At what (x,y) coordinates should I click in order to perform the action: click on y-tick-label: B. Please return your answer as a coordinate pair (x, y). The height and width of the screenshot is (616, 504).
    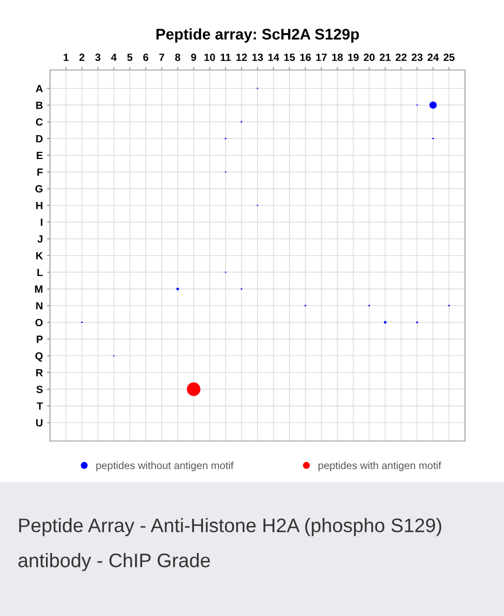
    Looking at the image, I should click on (39, 105).